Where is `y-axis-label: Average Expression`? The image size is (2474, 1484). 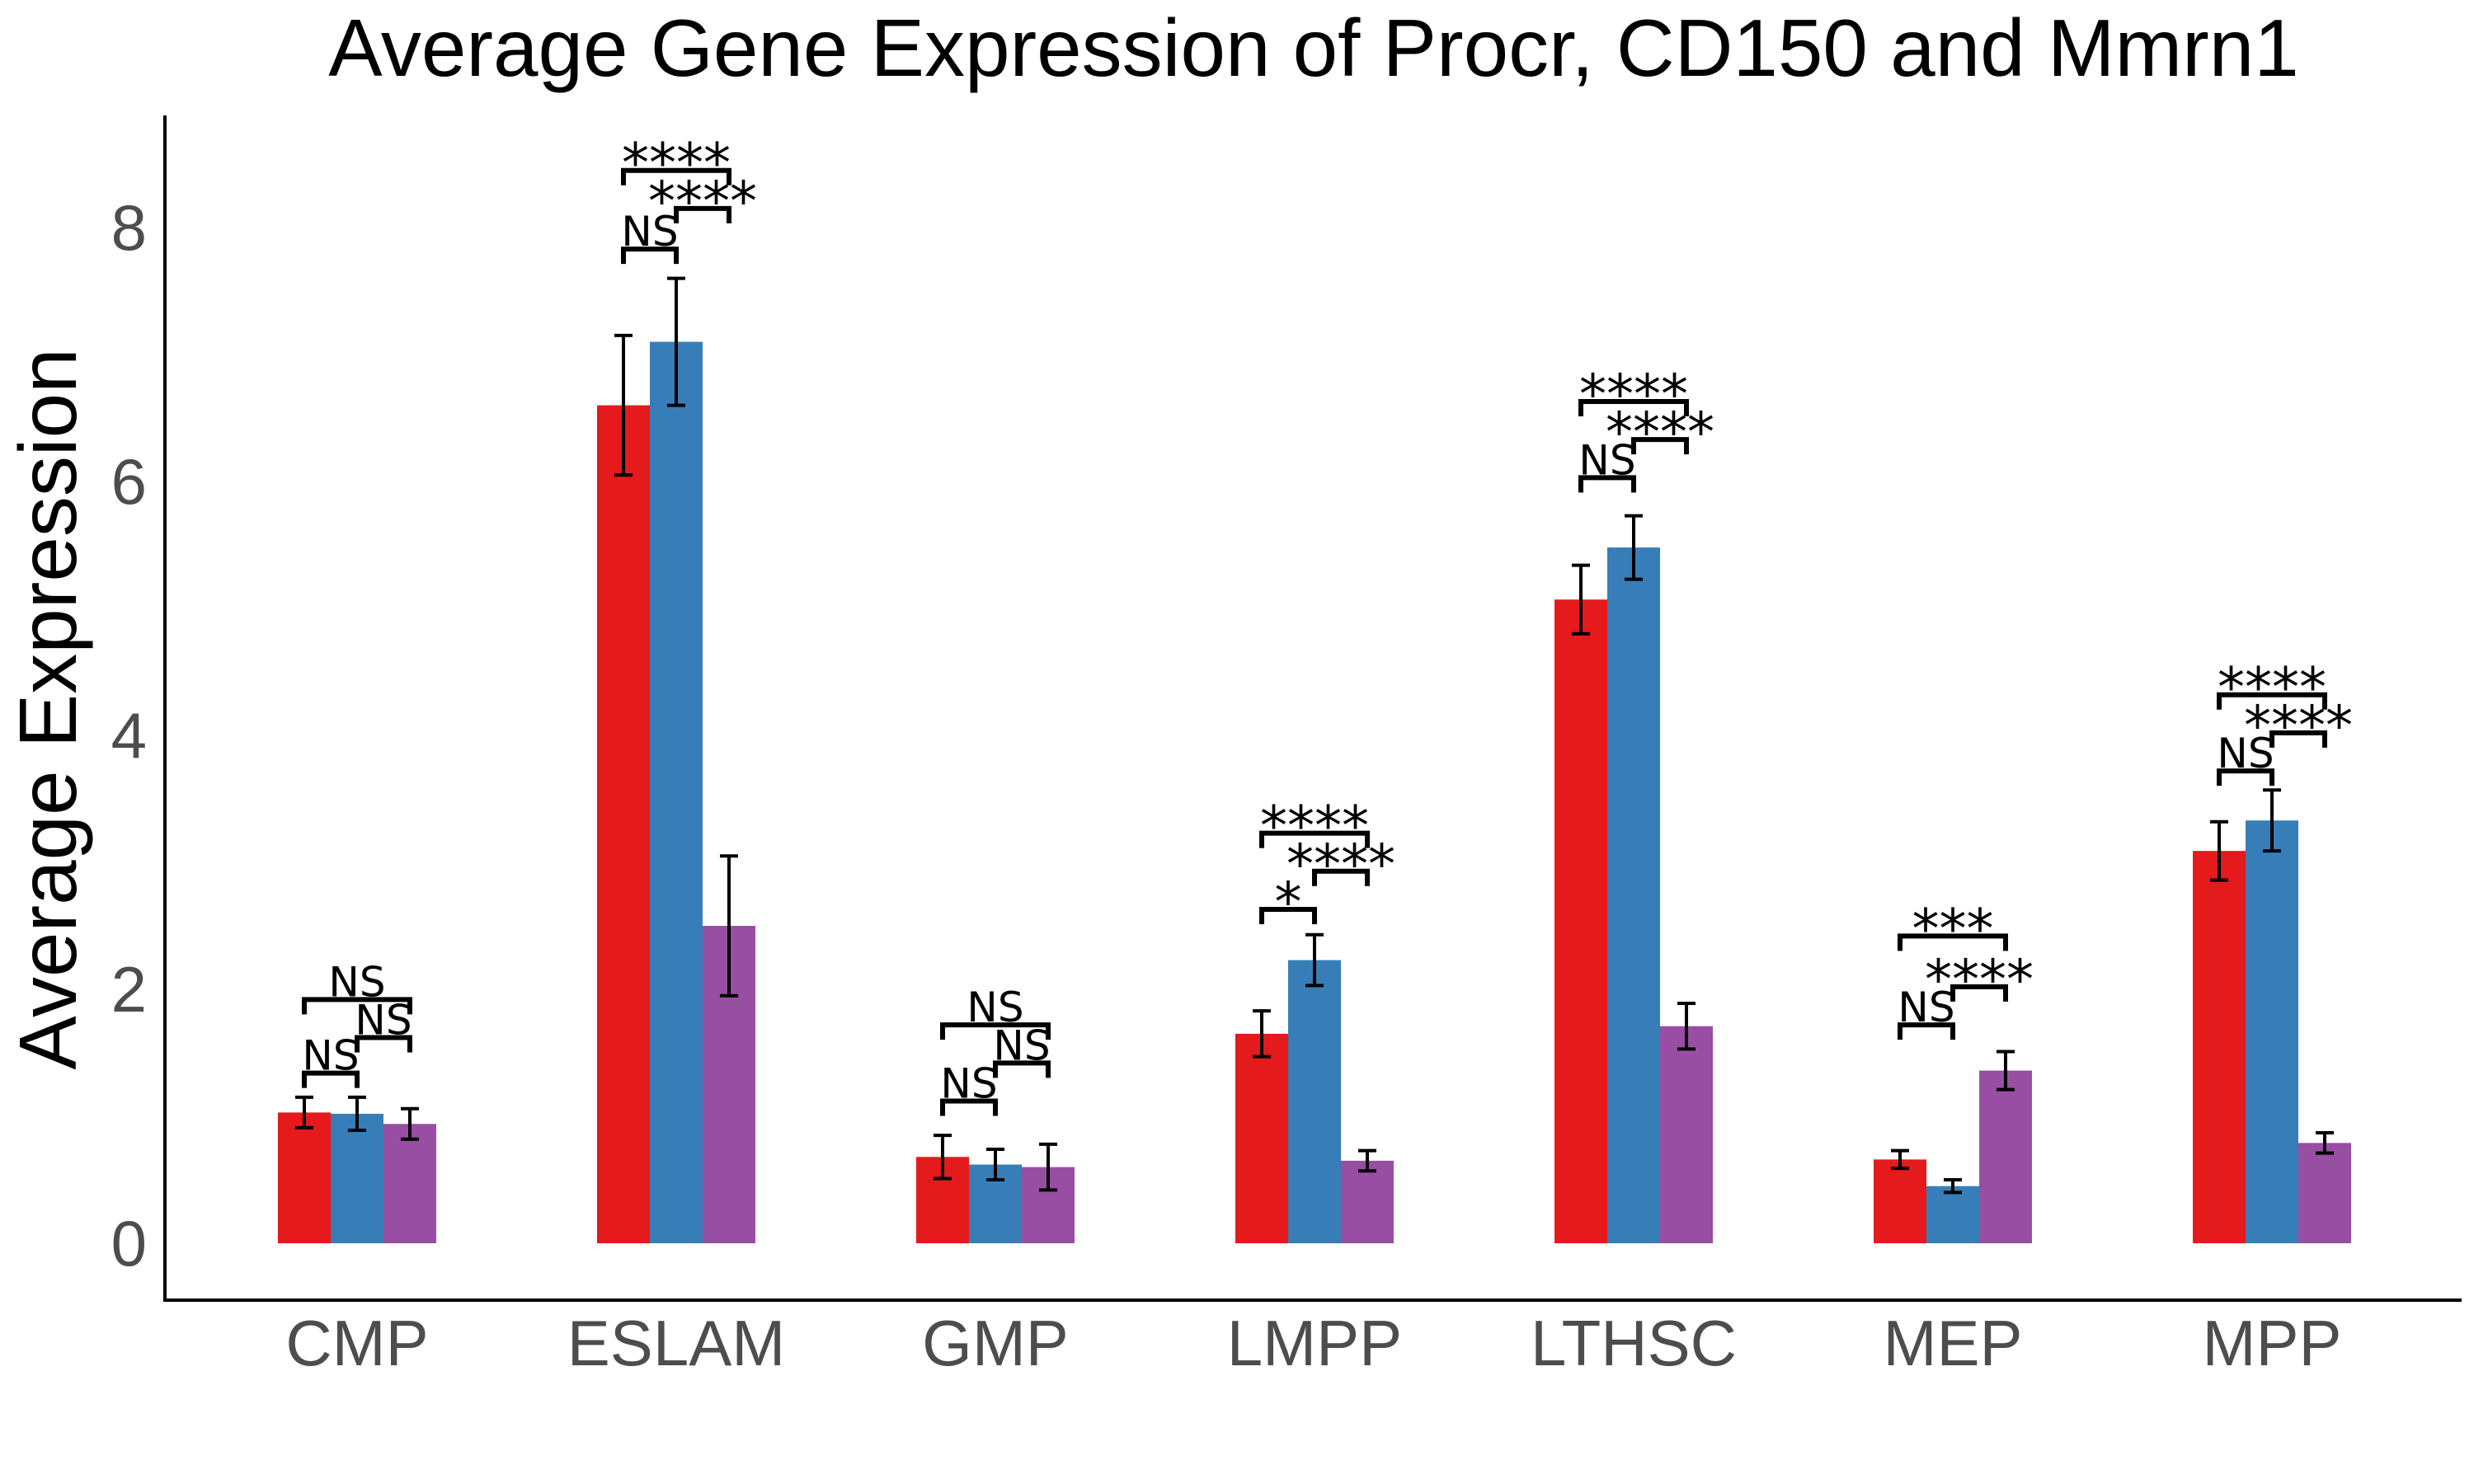
y-axis-label: Average Expression is located at coordinates (47, 708).